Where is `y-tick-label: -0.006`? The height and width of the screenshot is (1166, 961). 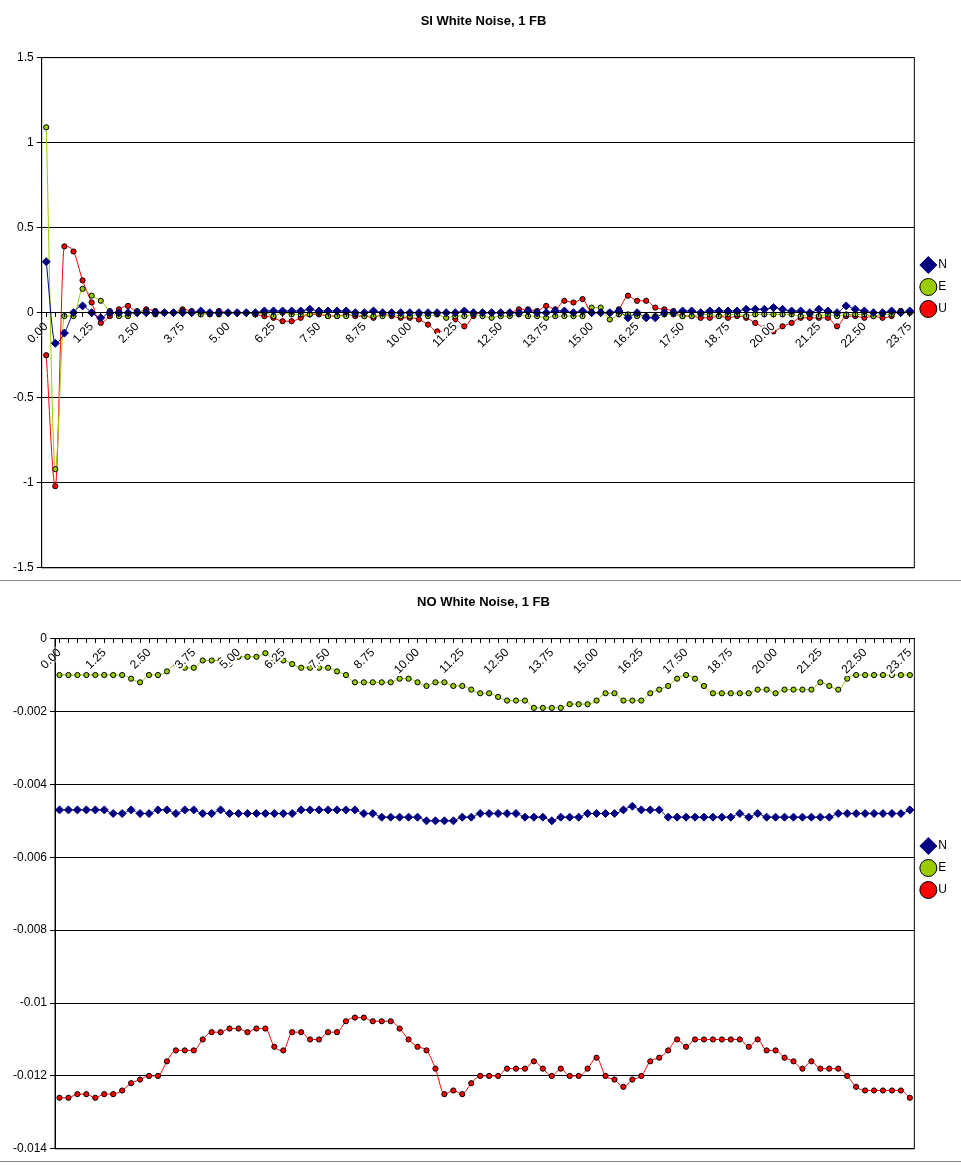 y-tick-label: -0.006 is located at coordinates (30, 856).